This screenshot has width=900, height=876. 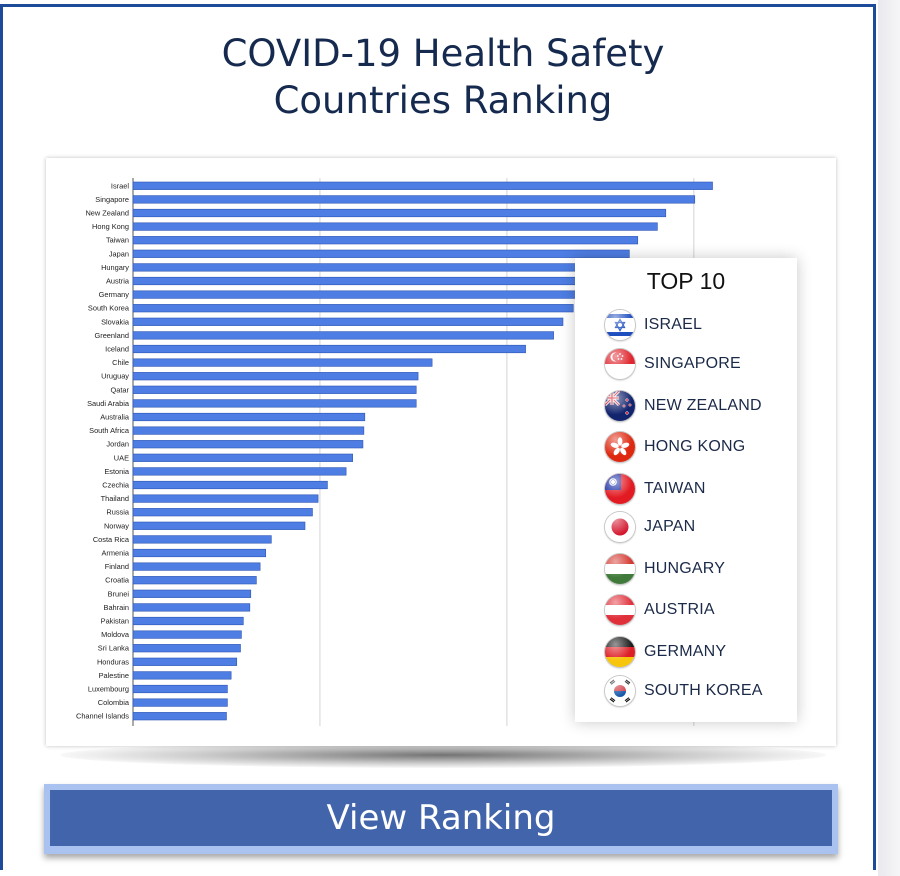 What do you see at coordinates (620, 691) in the screenshot?
I see `south-korea-flag-icon` at bounding box center [620, 691].